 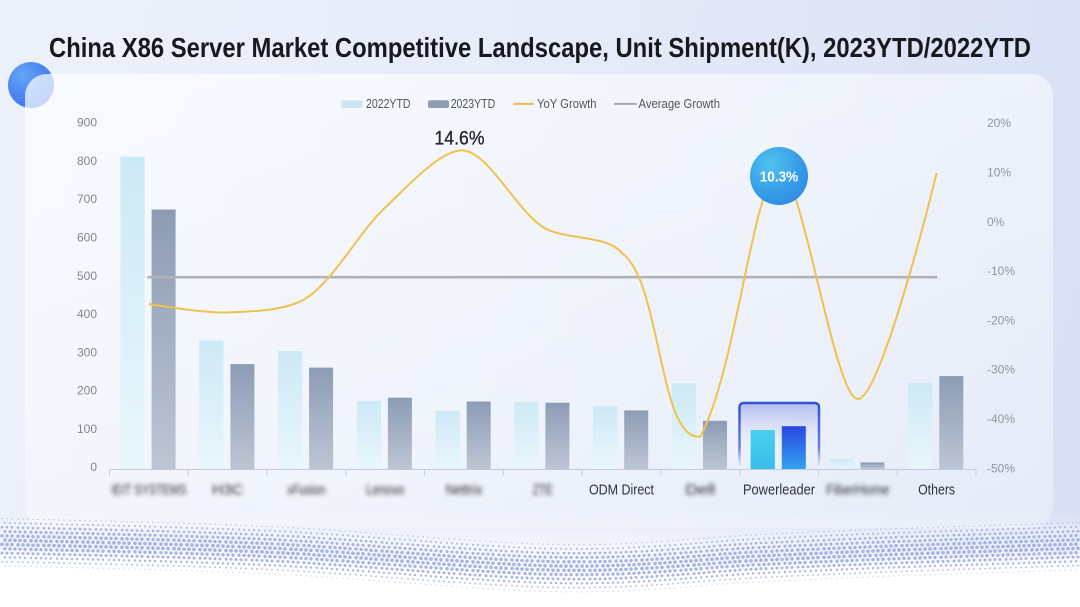 What do you see at coordinates (87, 429) in the screenshot?
I see `svg-text: 100` at bounding box center [87, 429].